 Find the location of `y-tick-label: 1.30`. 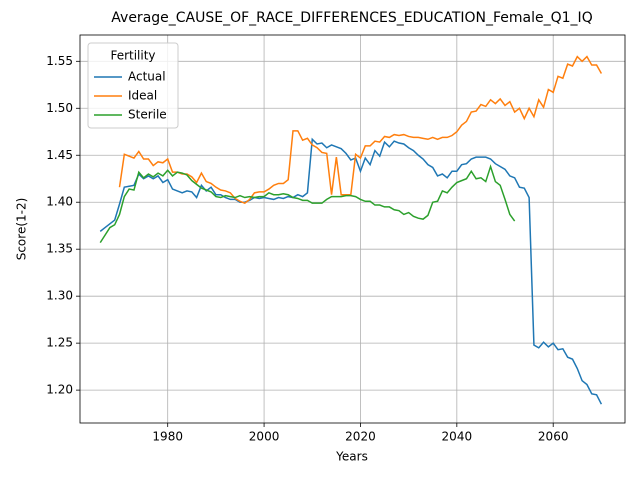

y-tick-label: 1.30 is located at coordinates (59, 296).